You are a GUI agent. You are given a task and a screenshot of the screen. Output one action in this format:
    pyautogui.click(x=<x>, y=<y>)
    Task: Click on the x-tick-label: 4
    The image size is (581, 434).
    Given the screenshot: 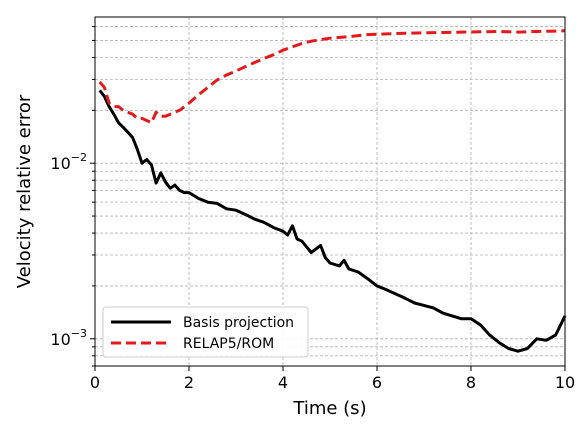 What is the action you would take?
    pyautogui.click(x=283, y=382)
    